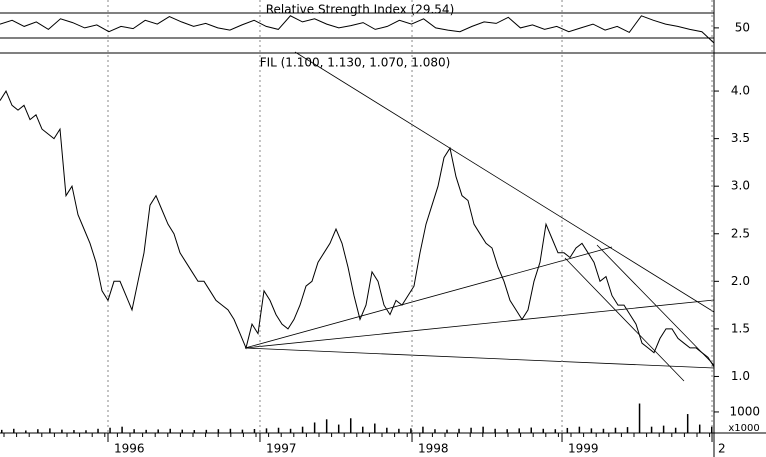 This screenshot has width=766, height=457. I want to click on y-tick-label: 1.0, so click(740, 376).